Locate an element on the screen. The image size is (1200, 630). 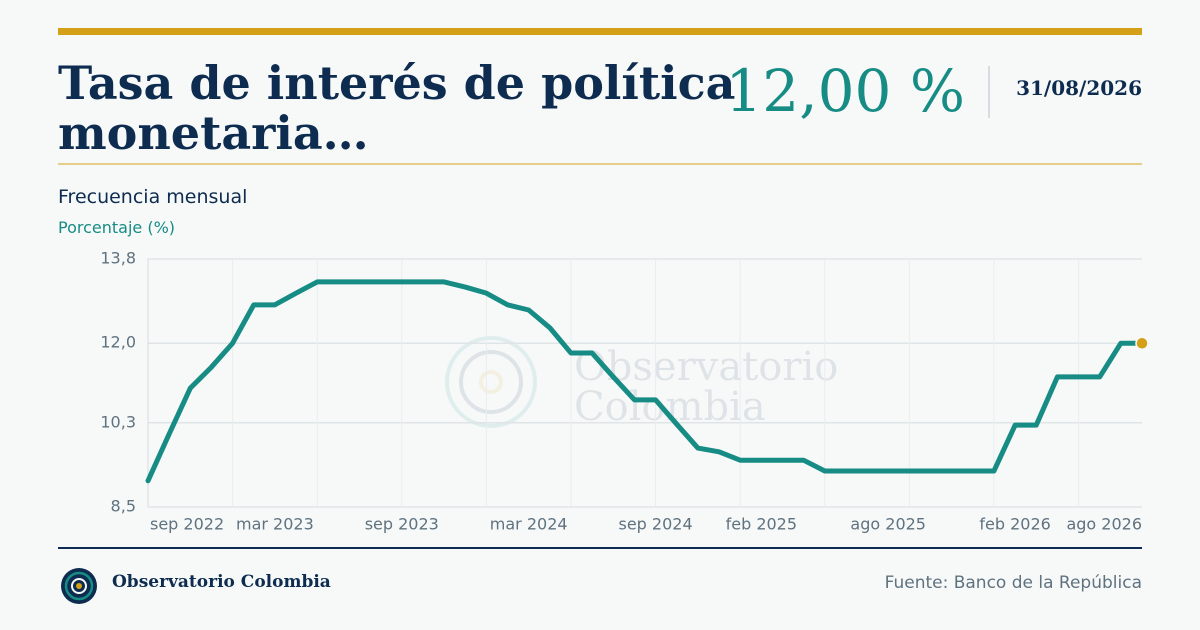
y-axis-label: Porcentaje (%) is located at coordinates (117, 227).